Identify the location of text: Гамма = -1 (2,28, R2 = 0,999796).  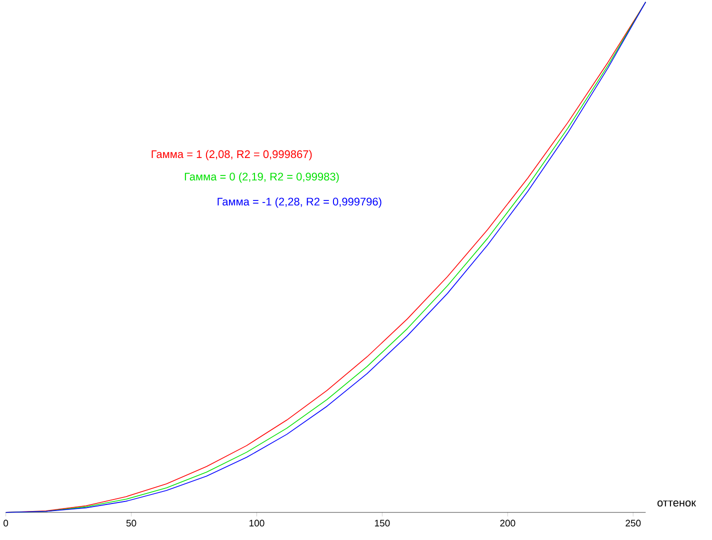
(300, 202).